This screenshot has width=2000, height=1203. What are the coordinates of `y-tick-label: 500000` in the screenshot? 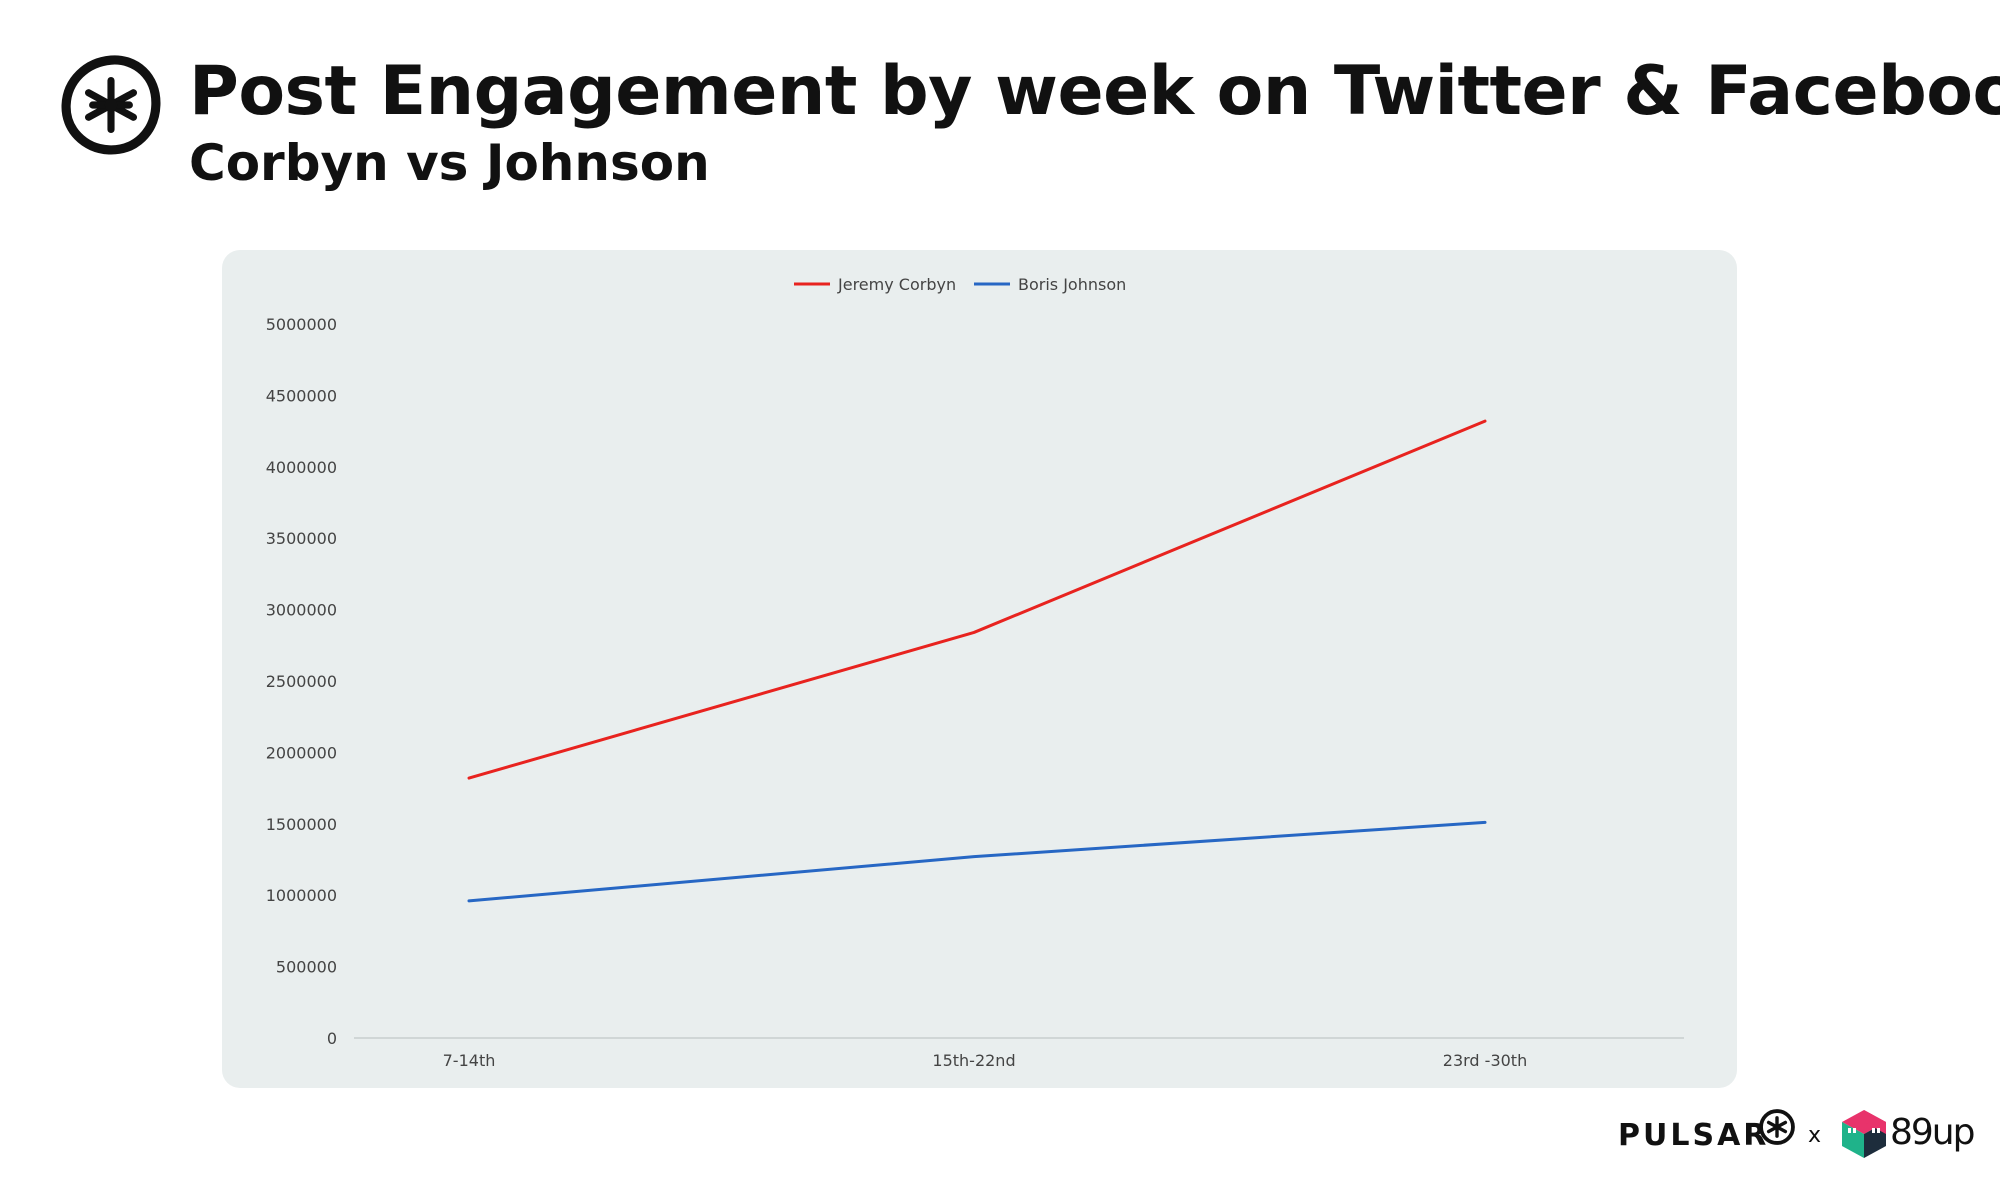 It's located at (306, 967).